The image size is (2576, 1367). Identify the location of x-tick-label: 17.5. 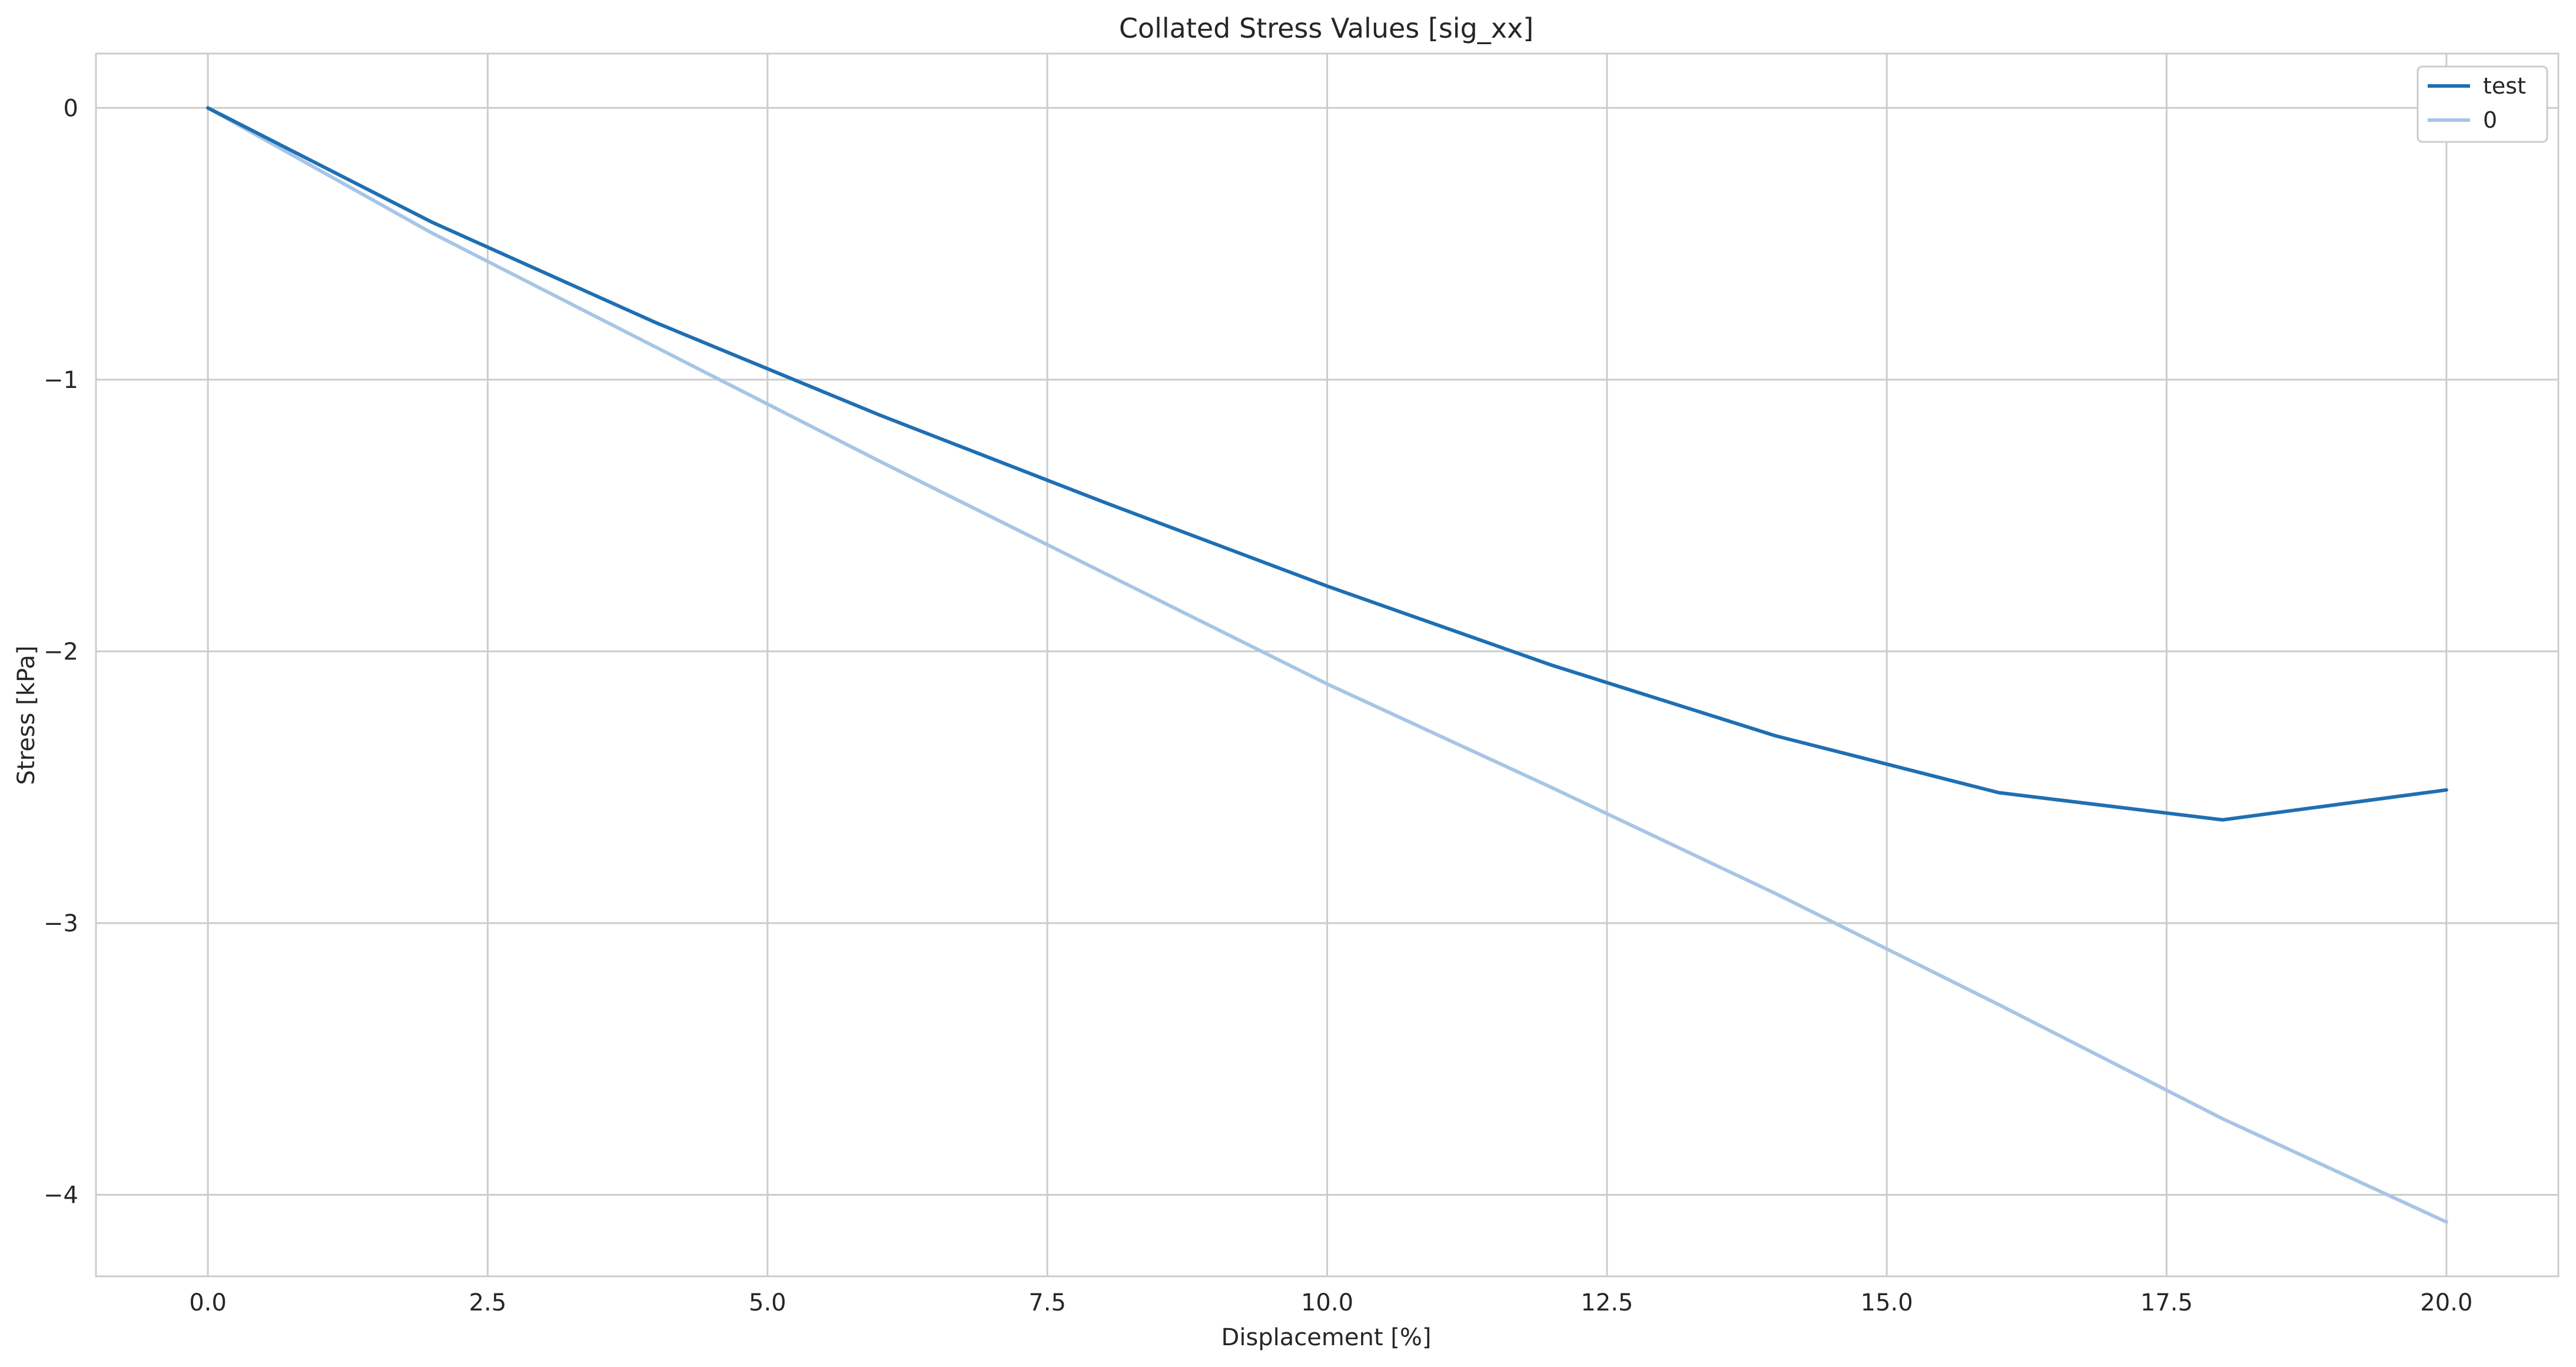
(2166, 1302).